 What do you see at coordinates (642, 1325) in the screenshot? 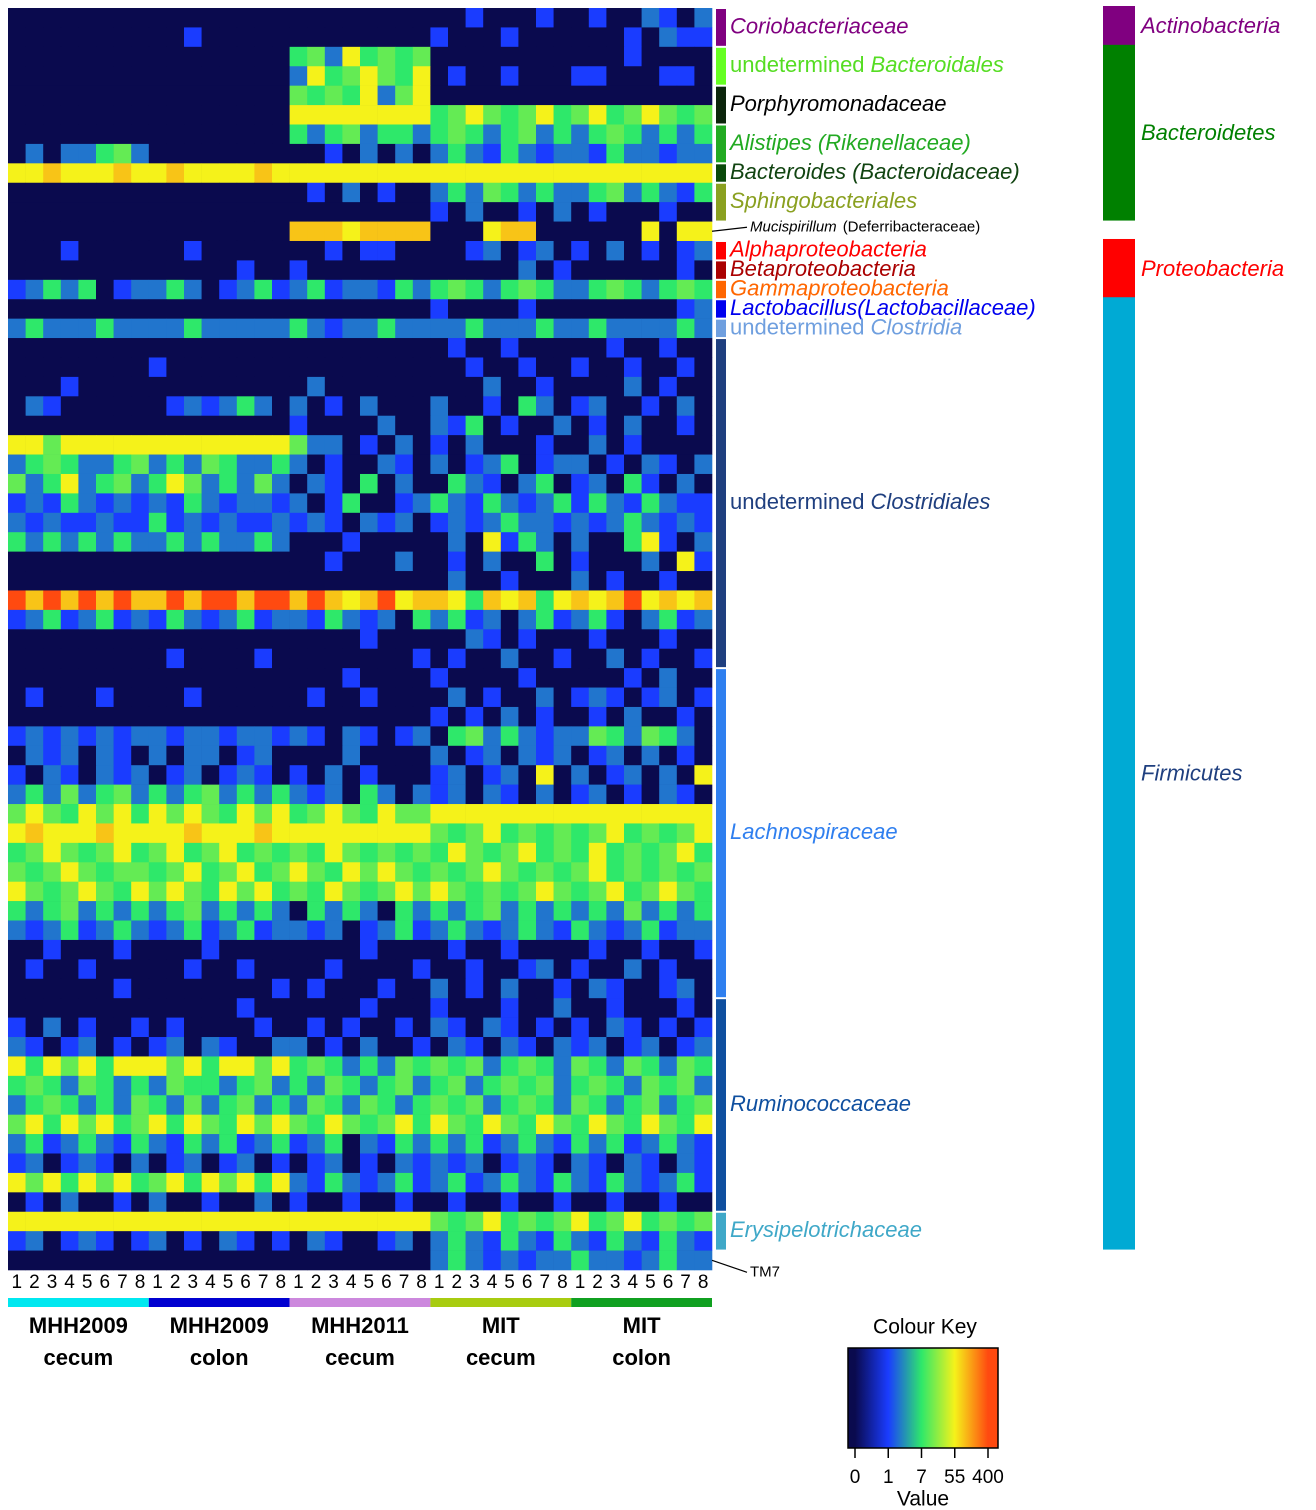
I see `group-name: MIT` at bounding box center [642, 1325].